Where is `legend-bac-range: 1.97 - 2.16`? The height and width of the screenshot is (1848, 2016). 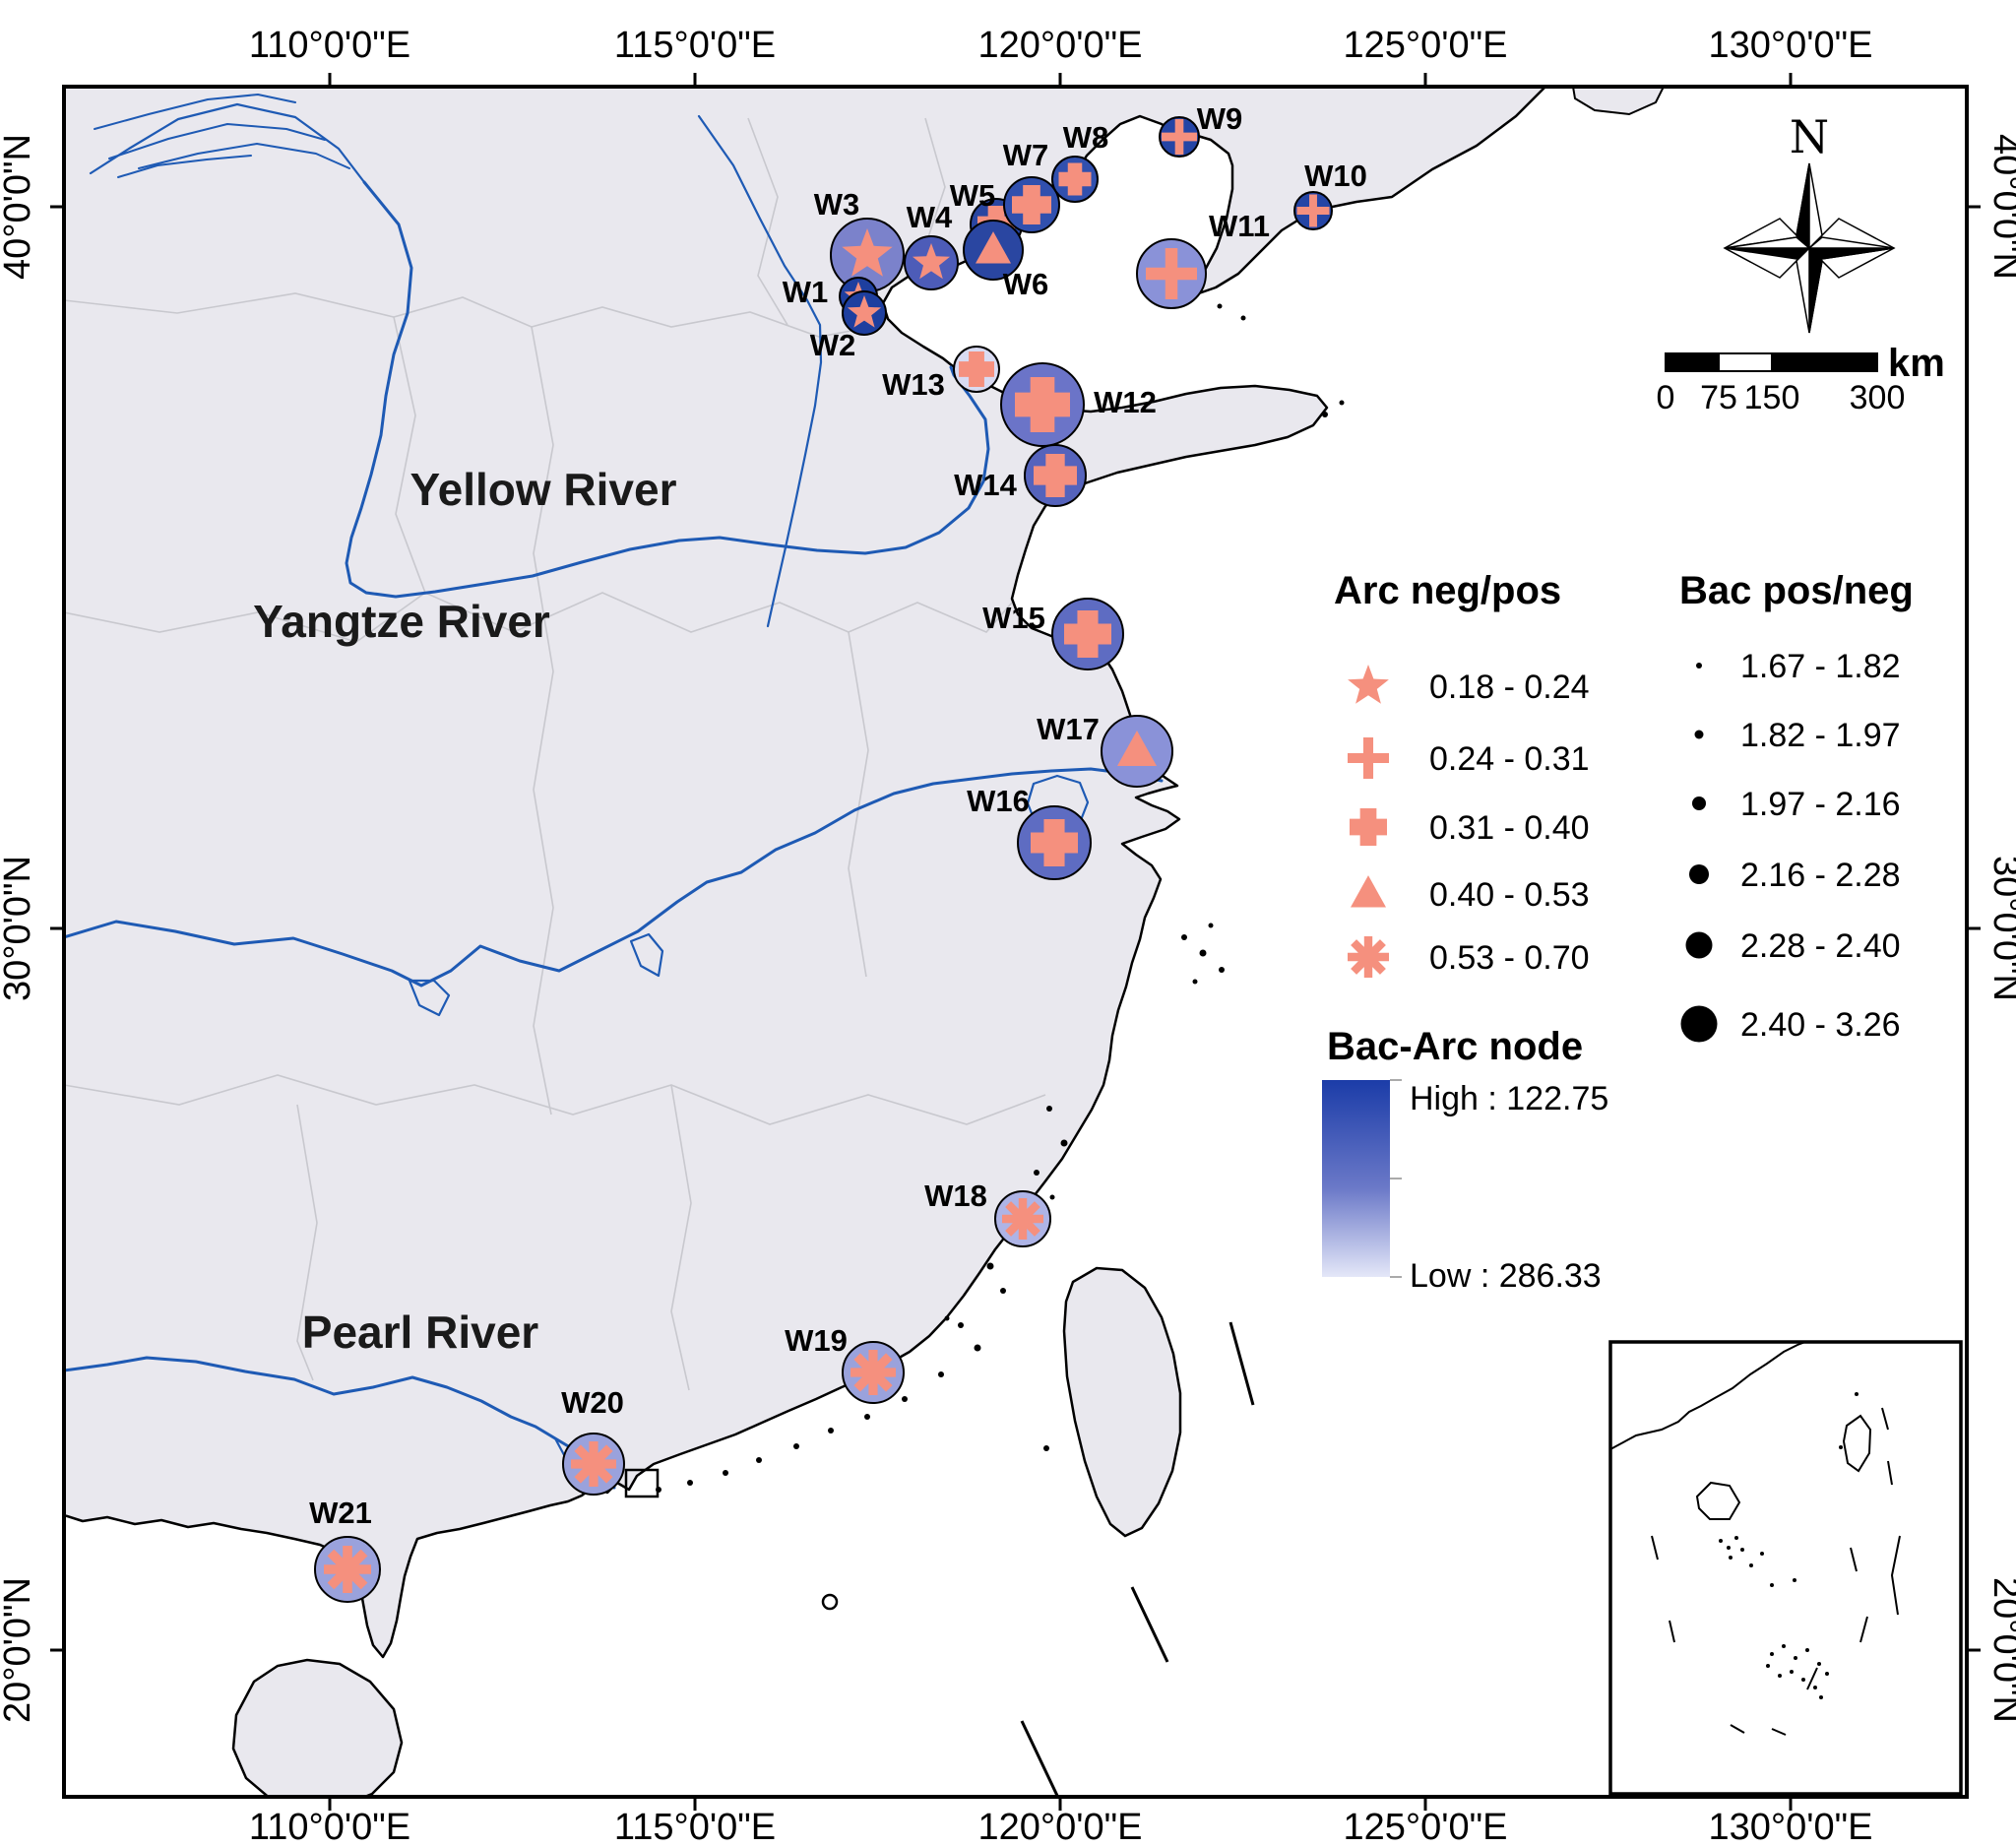 legend-bac-range: 1.97 - 2.16 is located at coordinates (1820, 804).